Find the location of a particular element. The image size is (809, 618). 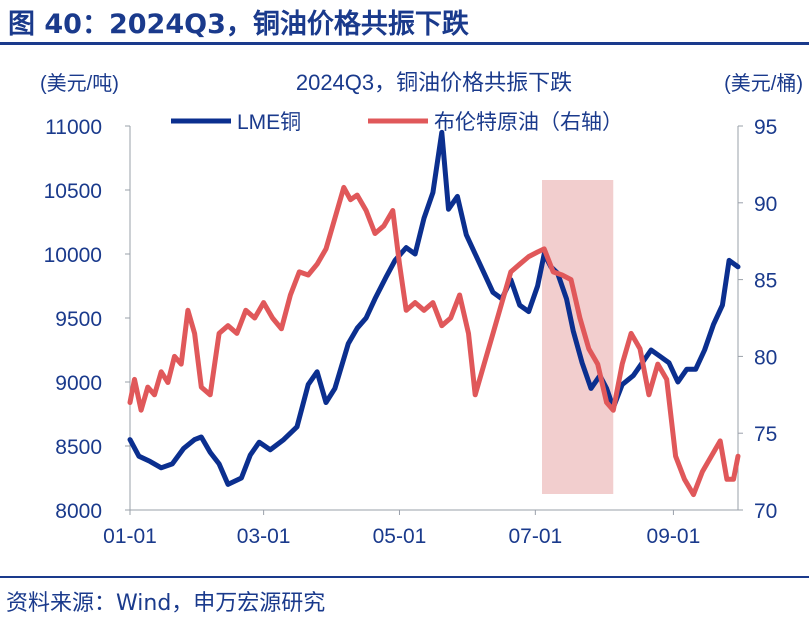

left-tick-label: 8500 is located at coordinates (78, 447).